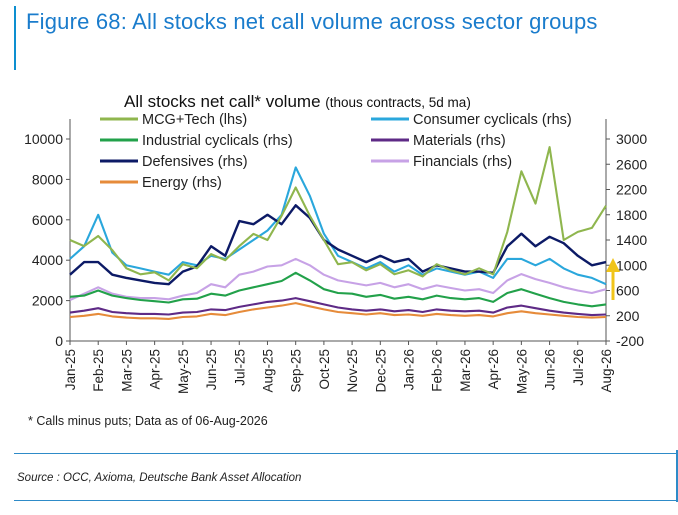 The width and height of the screenshot is (678, 515). I want to click on x-tick-label: Oct-25, so click(324, 369).